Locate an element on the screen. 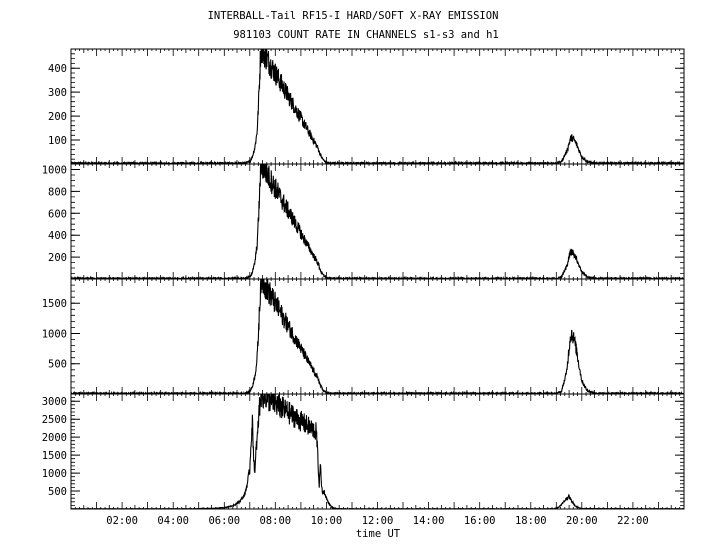 The image size is (720, 550). y-tick-label: 300 is located at coordinates (57, 93).